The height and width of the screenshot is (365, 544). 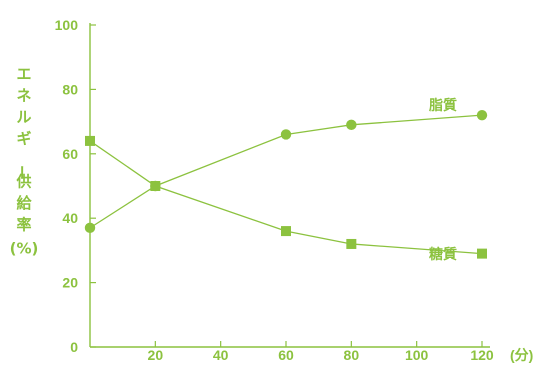 I want to click on series-label: 糖質, so click(x=443, y=254).